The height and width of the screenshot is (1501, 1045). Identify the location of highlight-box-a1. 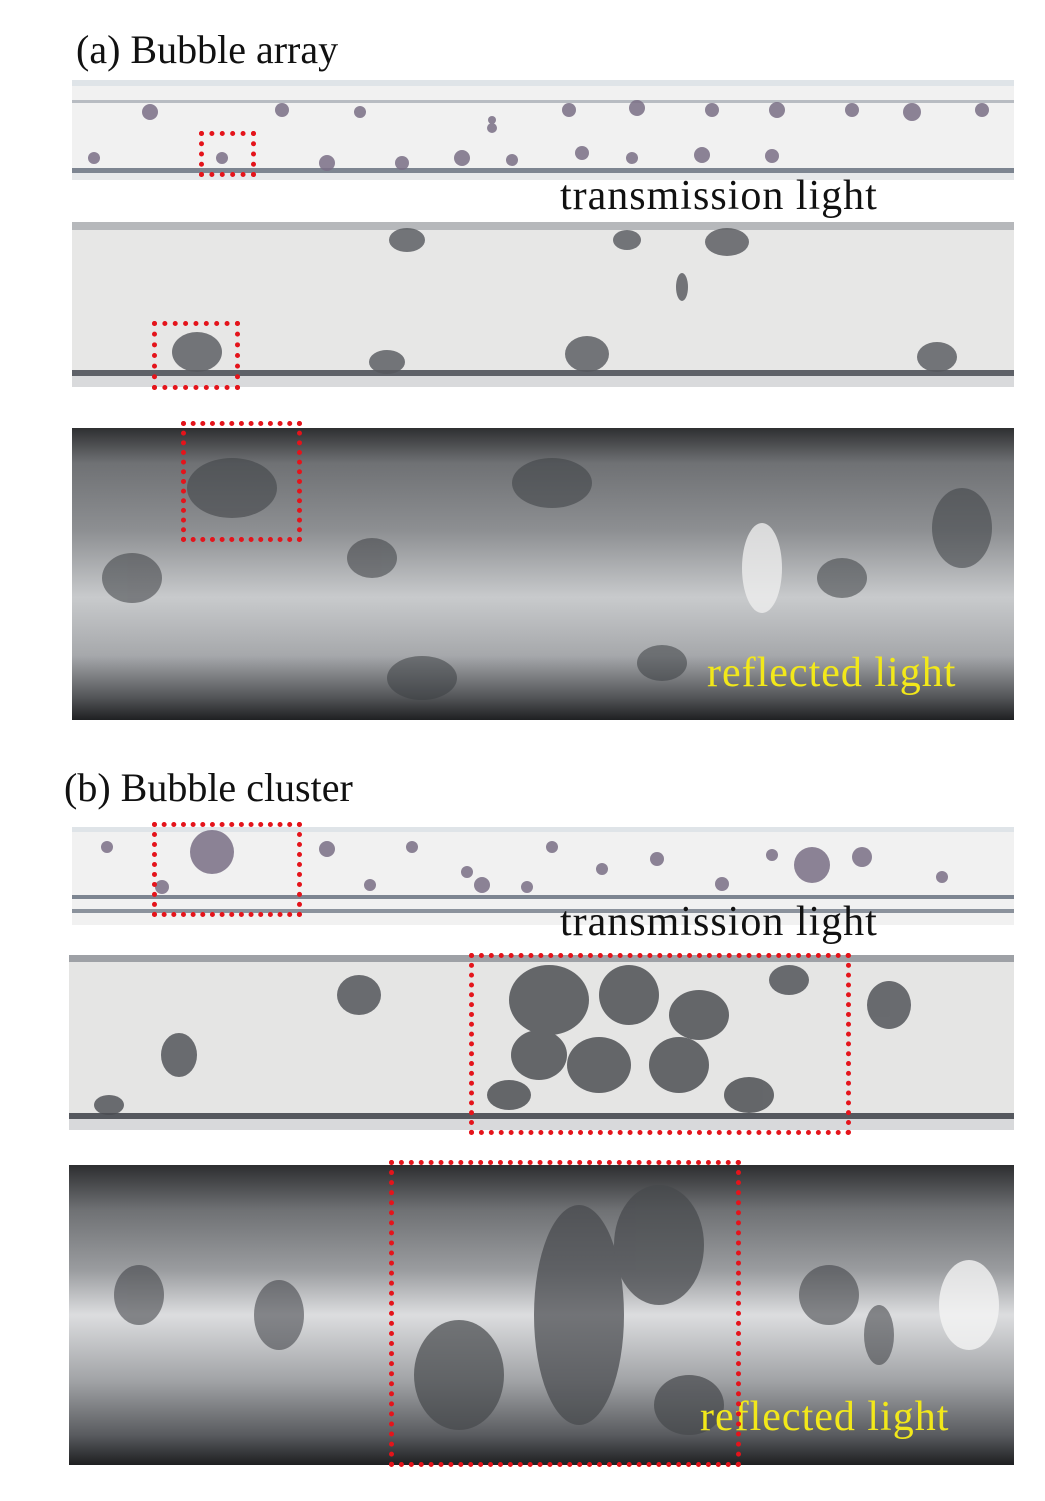
(227, 154).